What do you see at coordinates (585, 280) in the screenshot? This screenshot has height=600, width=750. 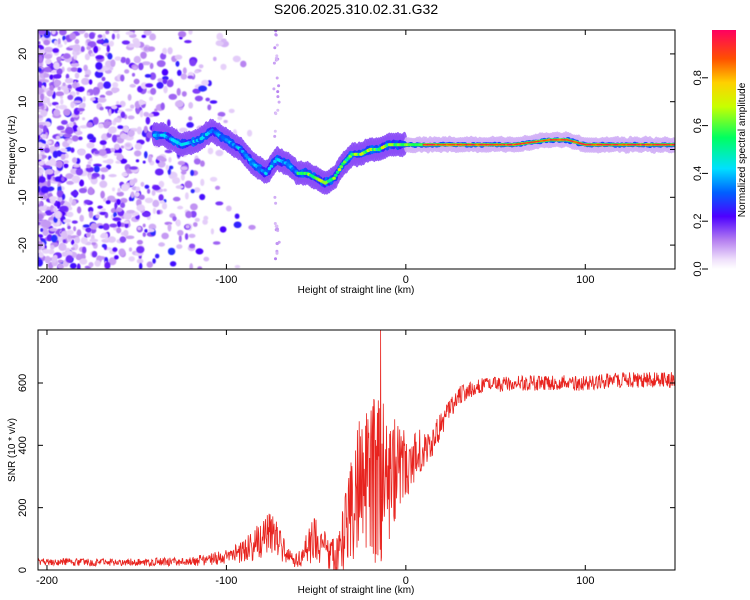 I see `spectrogram-xtick-label: 100` at bounding box center [585, 280].